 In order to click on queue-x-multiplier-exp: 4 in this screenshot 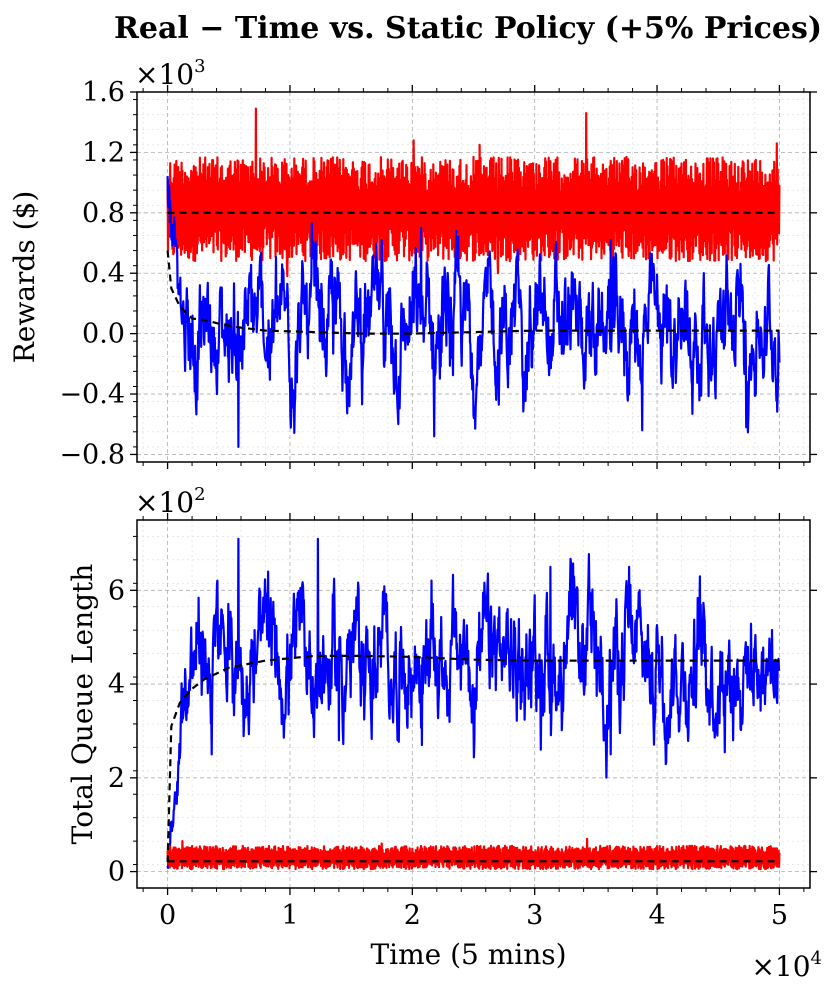, I will do `click(816, 958)`.